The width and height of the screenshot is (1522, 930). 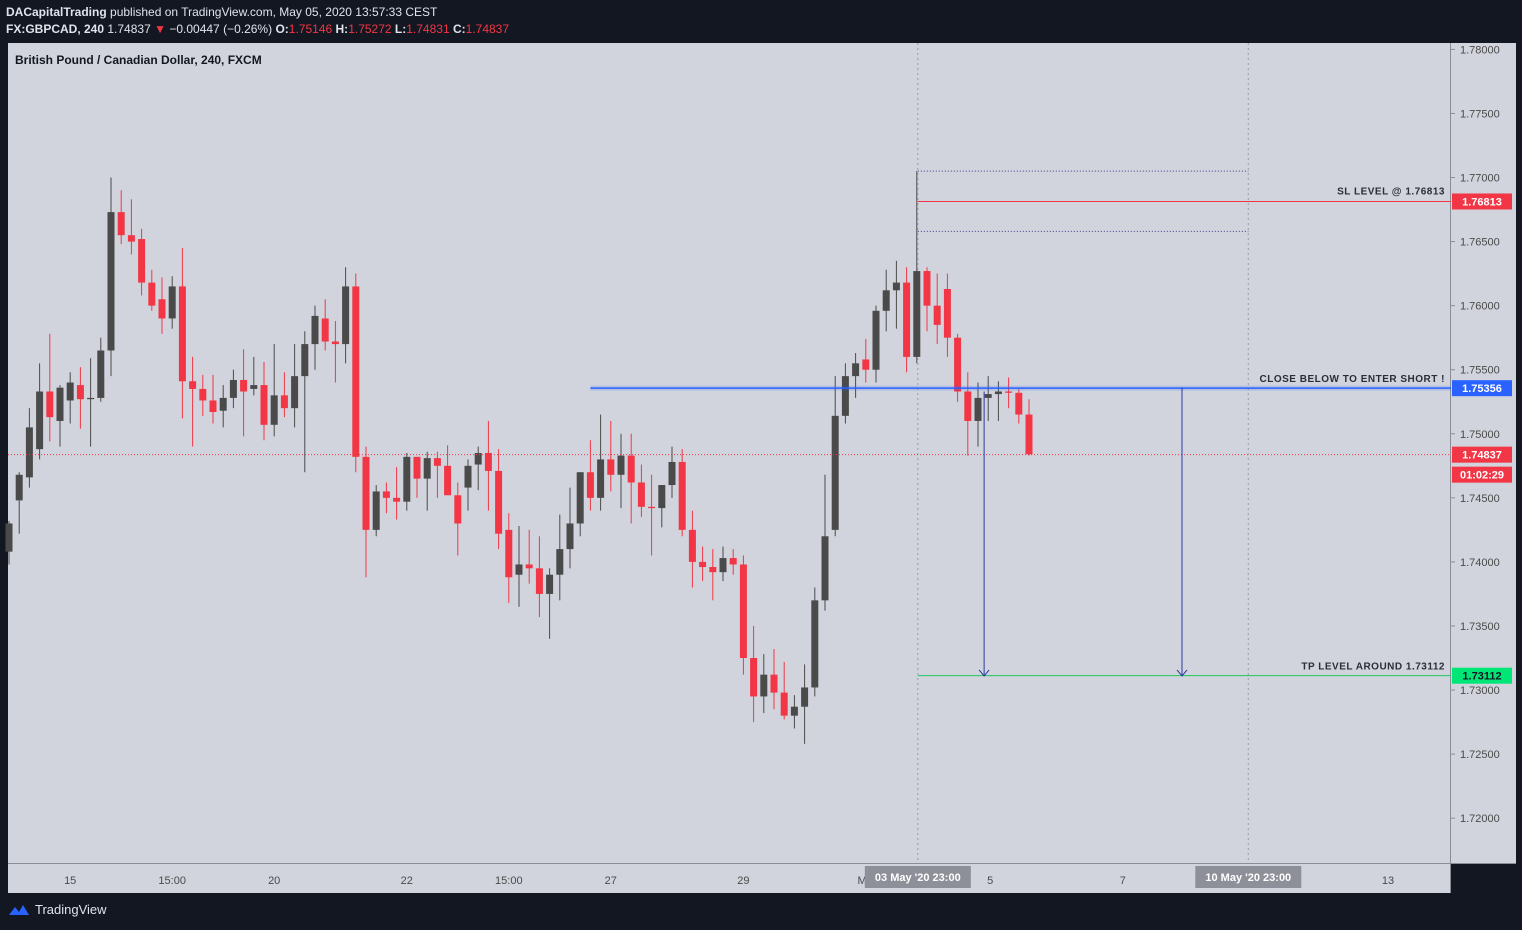 I want to click on tradingview-brand: TradingView, so click(x=57, y=909).